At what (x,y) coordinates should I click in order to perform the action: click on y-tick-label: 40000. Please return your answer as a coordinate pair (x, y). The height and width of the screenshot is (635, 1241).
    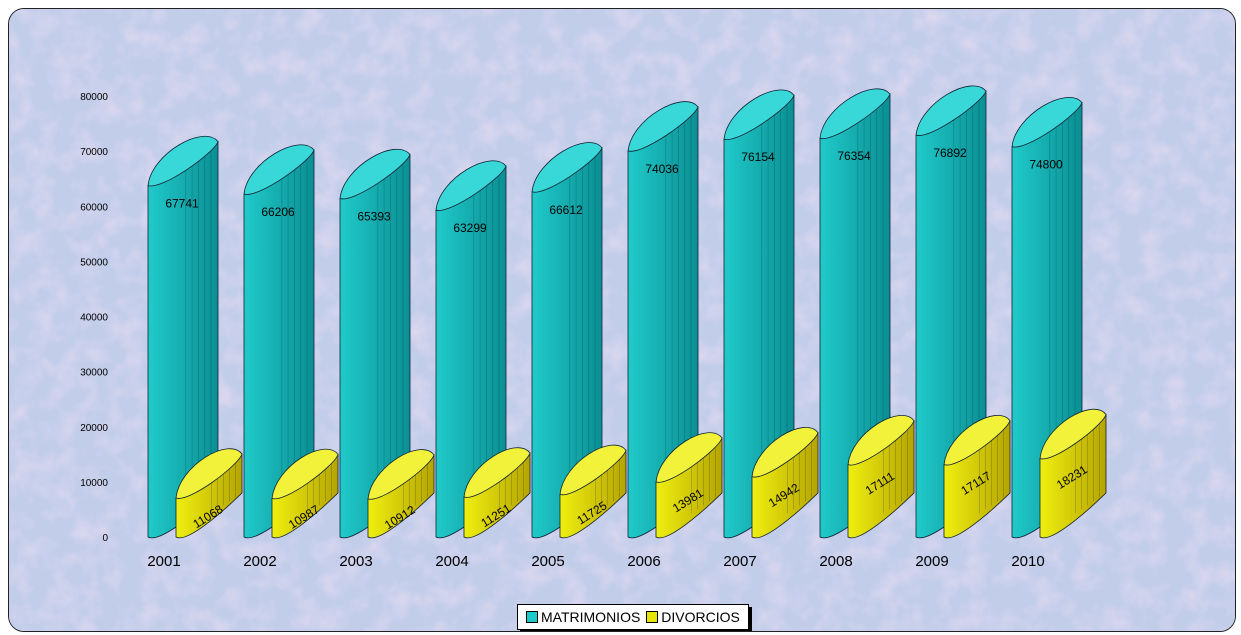
    Looking at the image, I should click on (94, 318).